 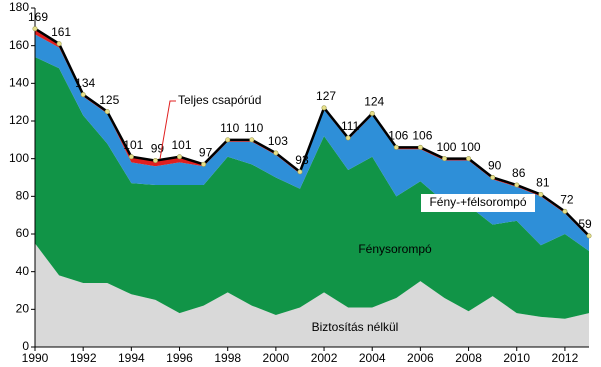 I want to click on data-label: 161, so click(x=61, y=32).